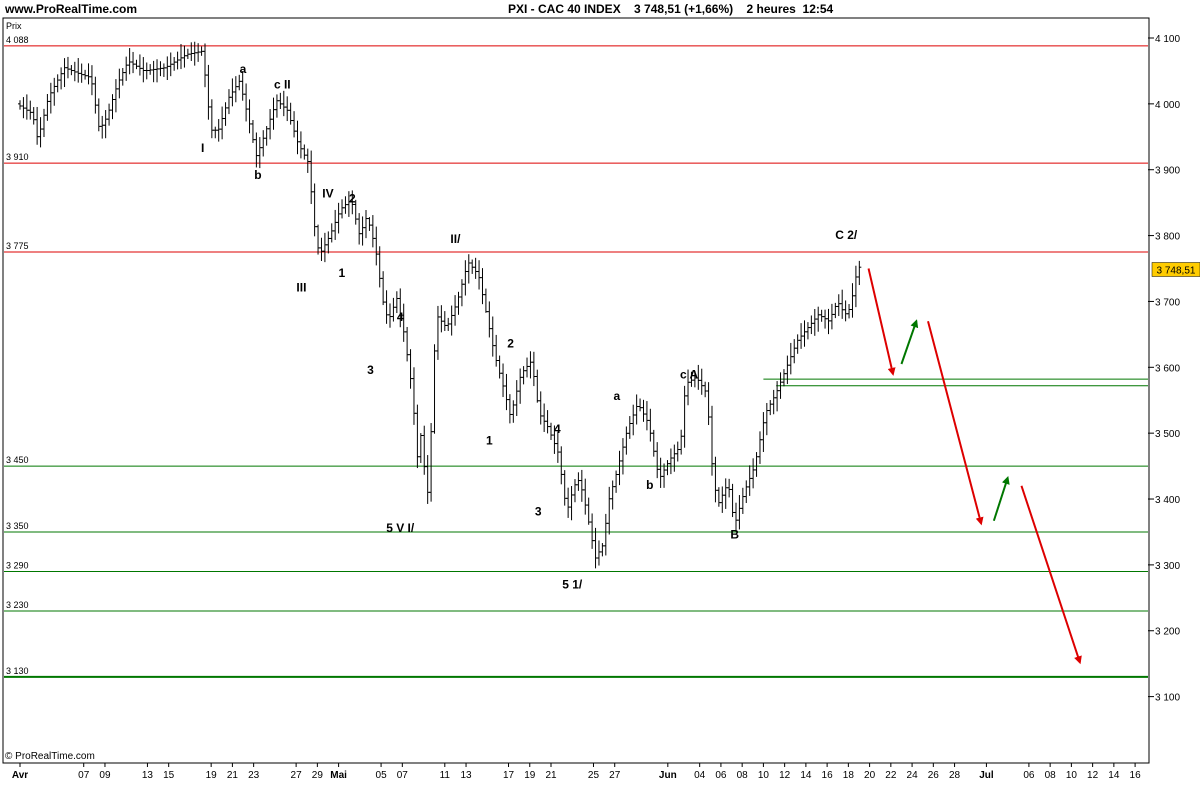 This screenshot has height=800, width=1200. I want to click on wave-label: c A, so click(689, 374).